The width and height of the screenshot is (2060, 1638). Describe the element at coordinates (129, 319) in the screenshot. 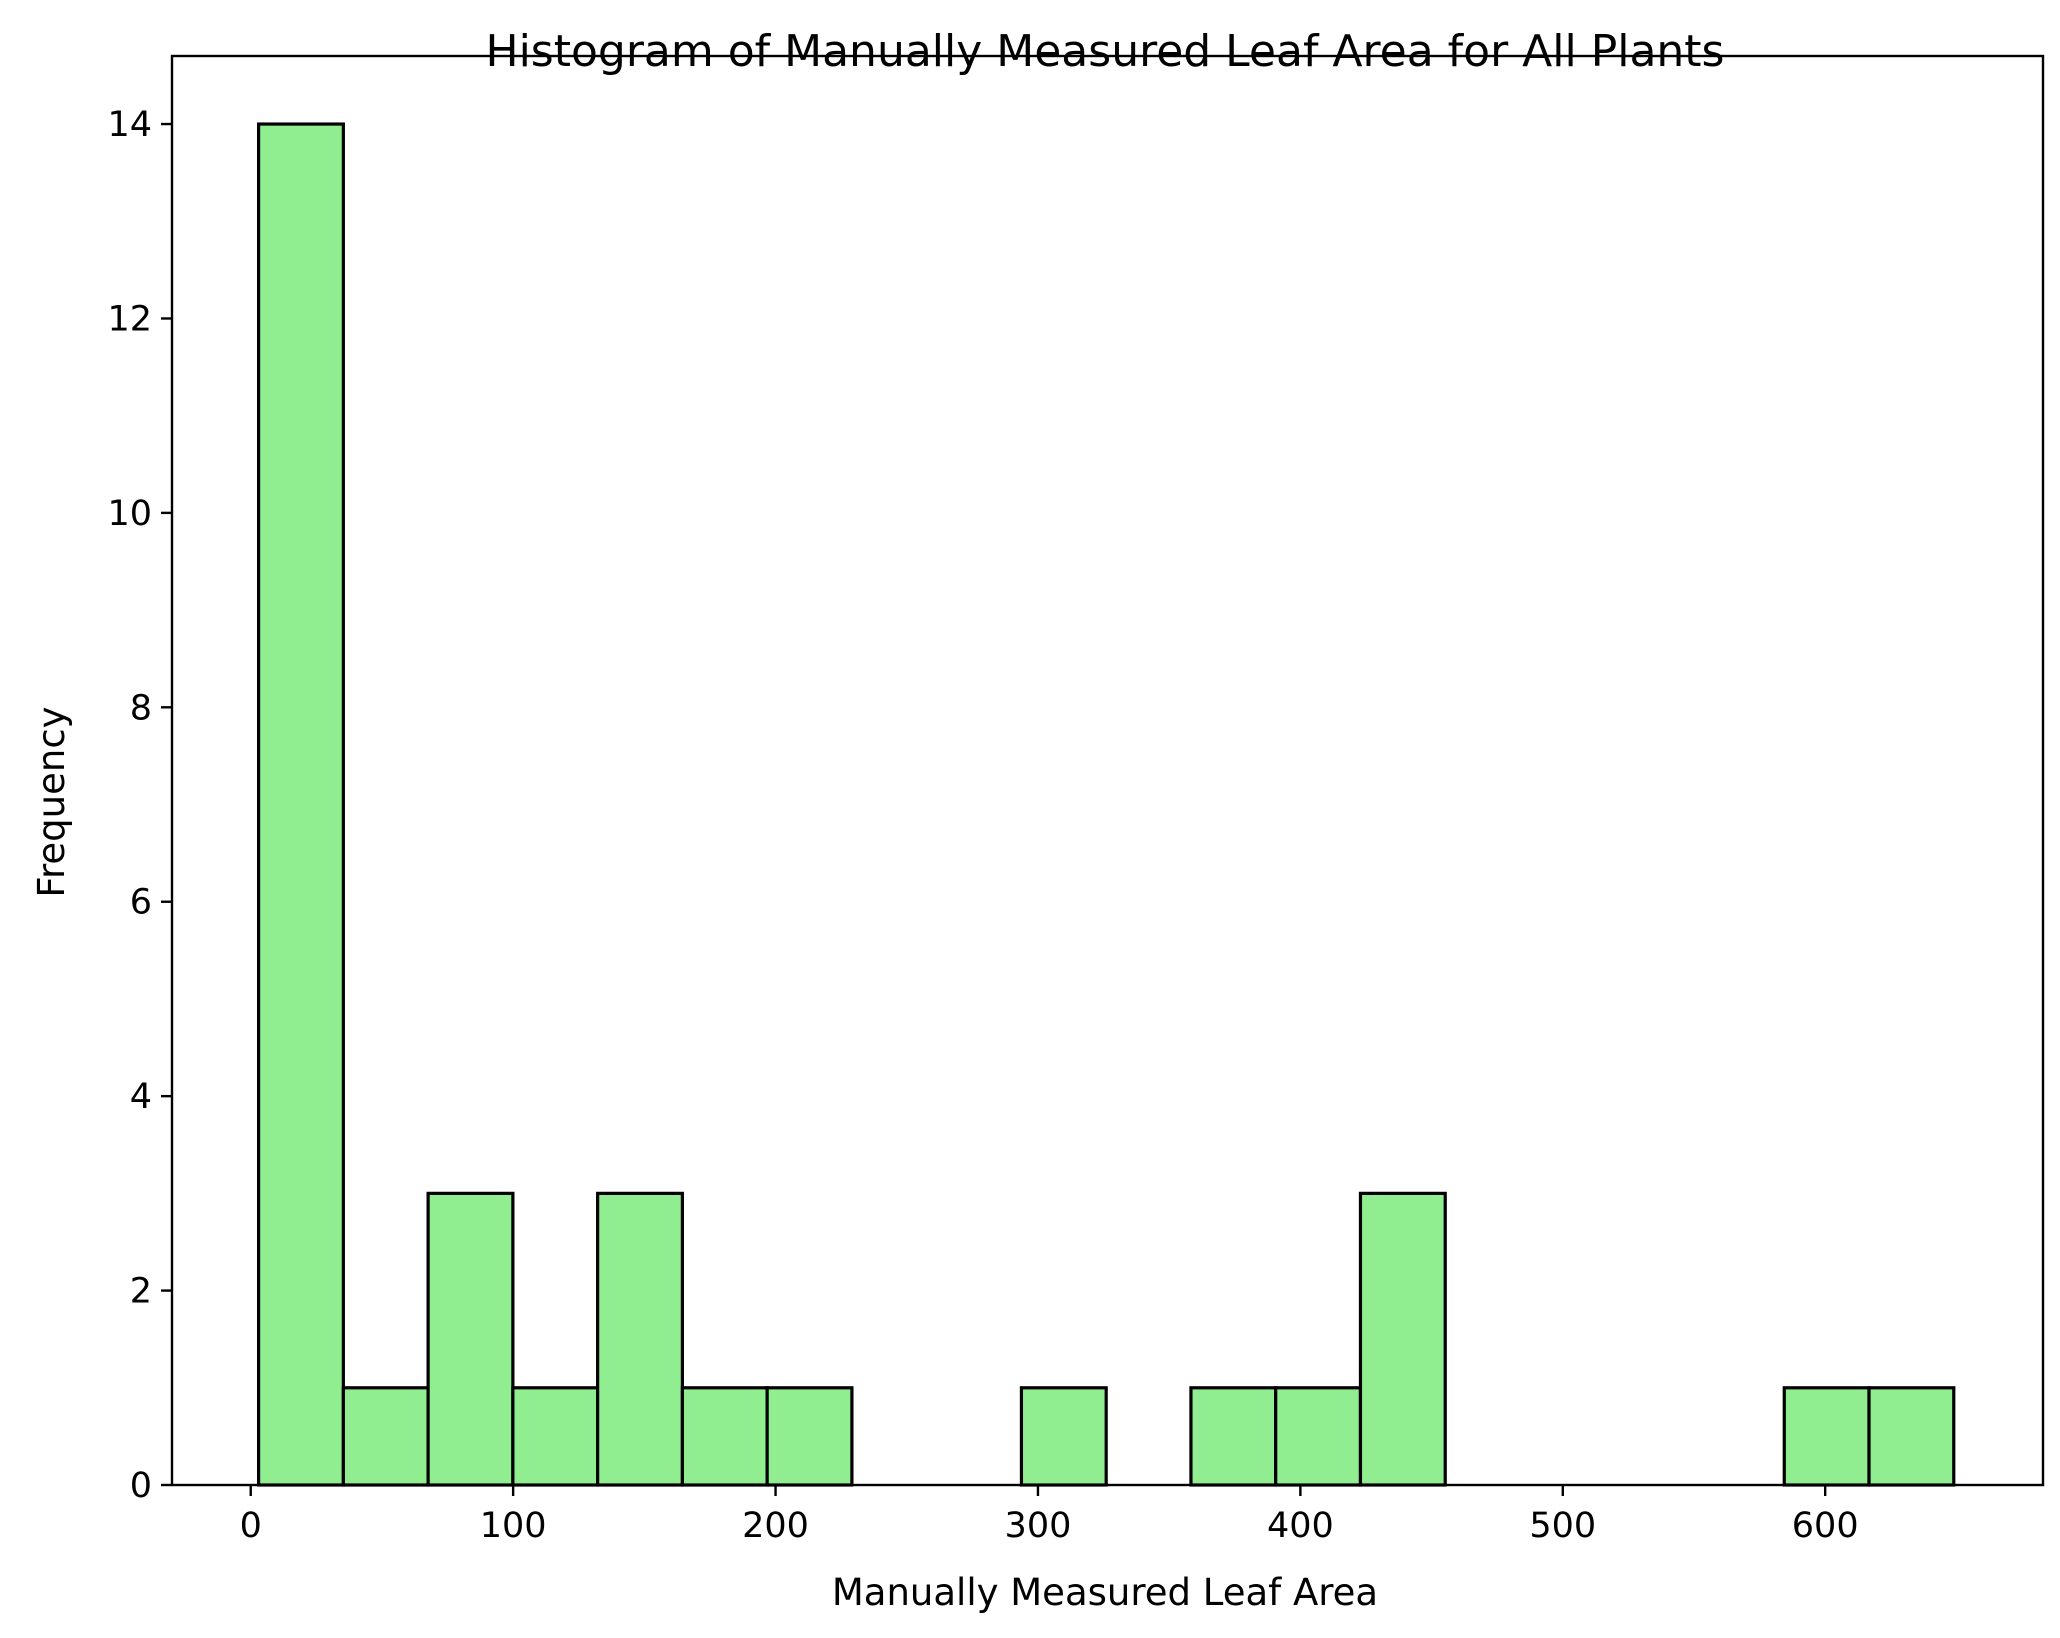

I see `y-tick-label: 12` at that location.